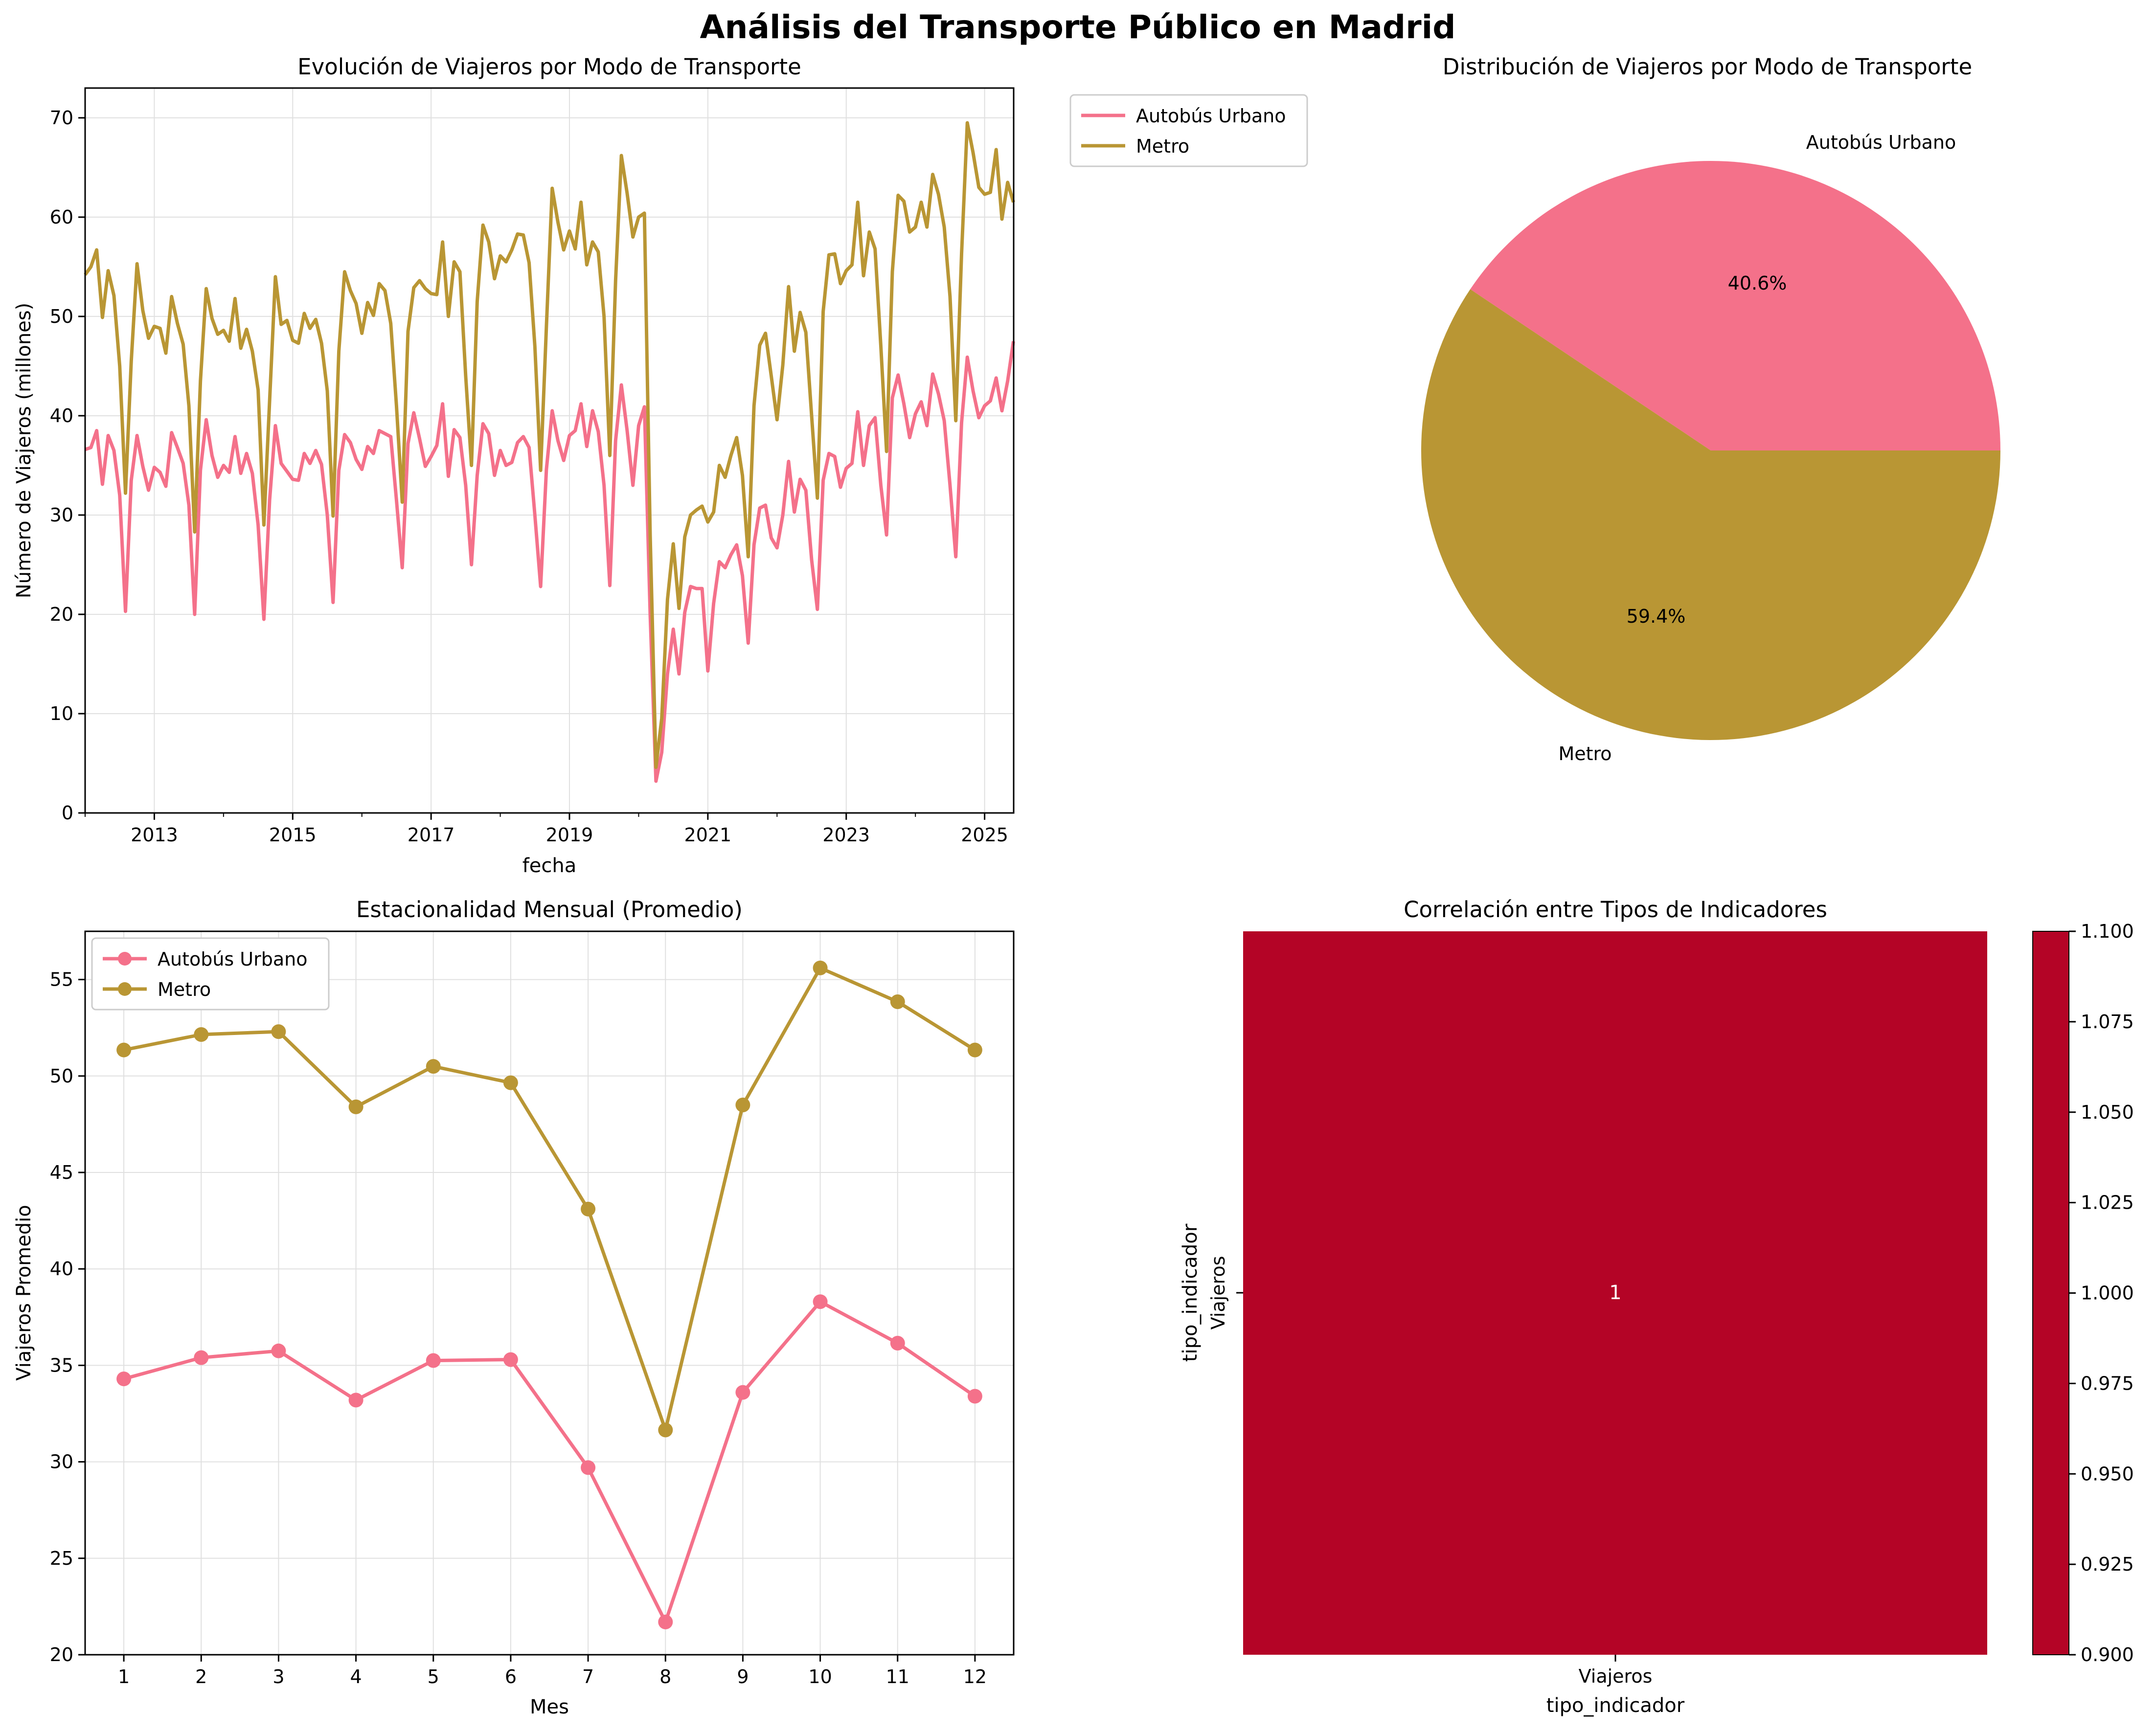  Describe the element at coordinates (2050, 1293) in the screenshot. I see `heatmap-colorbar` at that location.